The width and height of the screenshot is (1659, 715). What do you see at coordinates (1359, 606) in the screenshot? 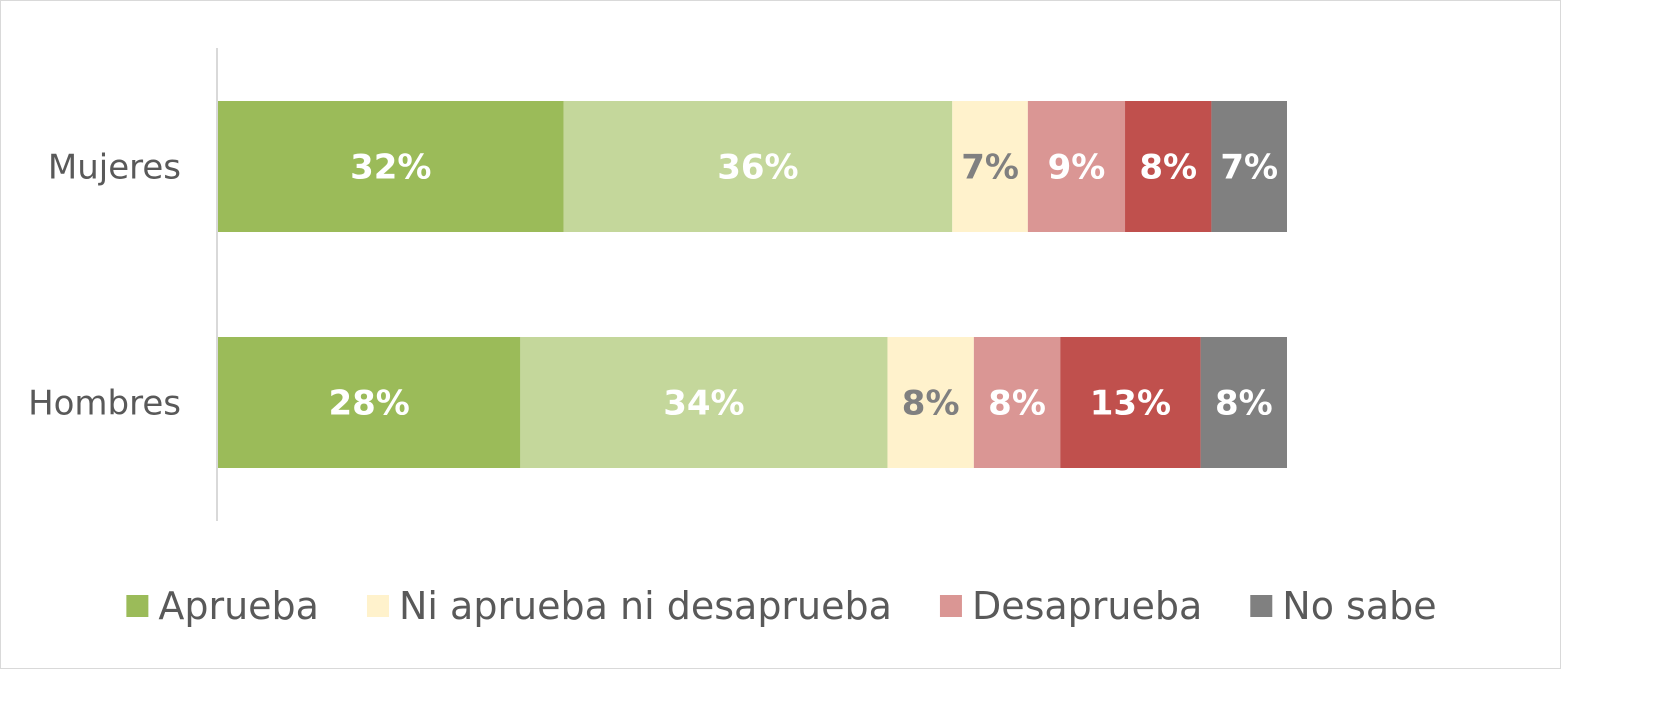
I see `legend-label-4: No sabe` at bounding box center [1359, 606].